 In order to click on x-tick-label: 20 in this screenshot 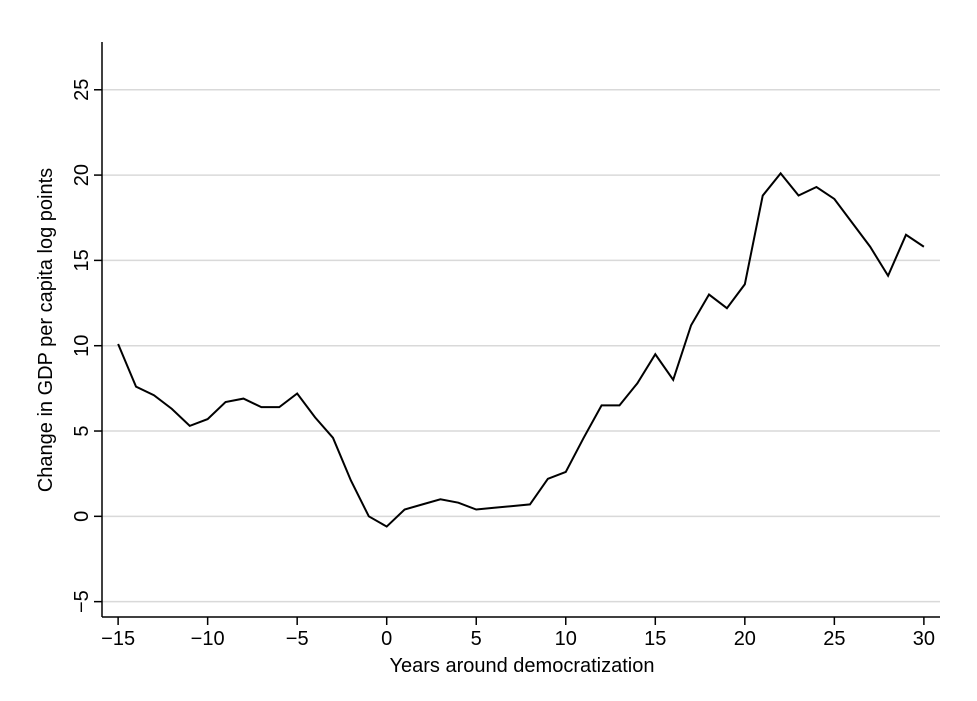, I will do `click(745, 639)`.